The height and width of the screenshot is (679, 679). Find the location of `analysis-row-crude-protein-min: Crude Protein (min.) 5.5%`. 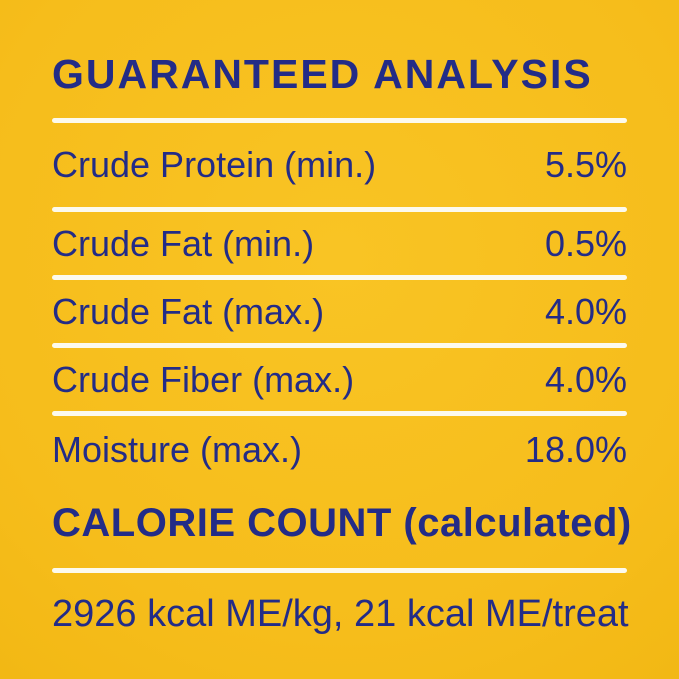

analysis-row-crude-protein-min: Crude Protein (min.) 5.5% is located at coordinates (339, 165).